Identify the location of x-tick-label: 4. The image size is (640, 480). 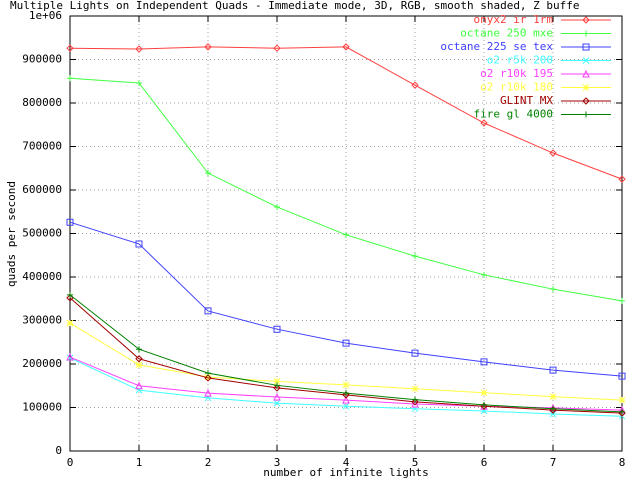
(346, 462).